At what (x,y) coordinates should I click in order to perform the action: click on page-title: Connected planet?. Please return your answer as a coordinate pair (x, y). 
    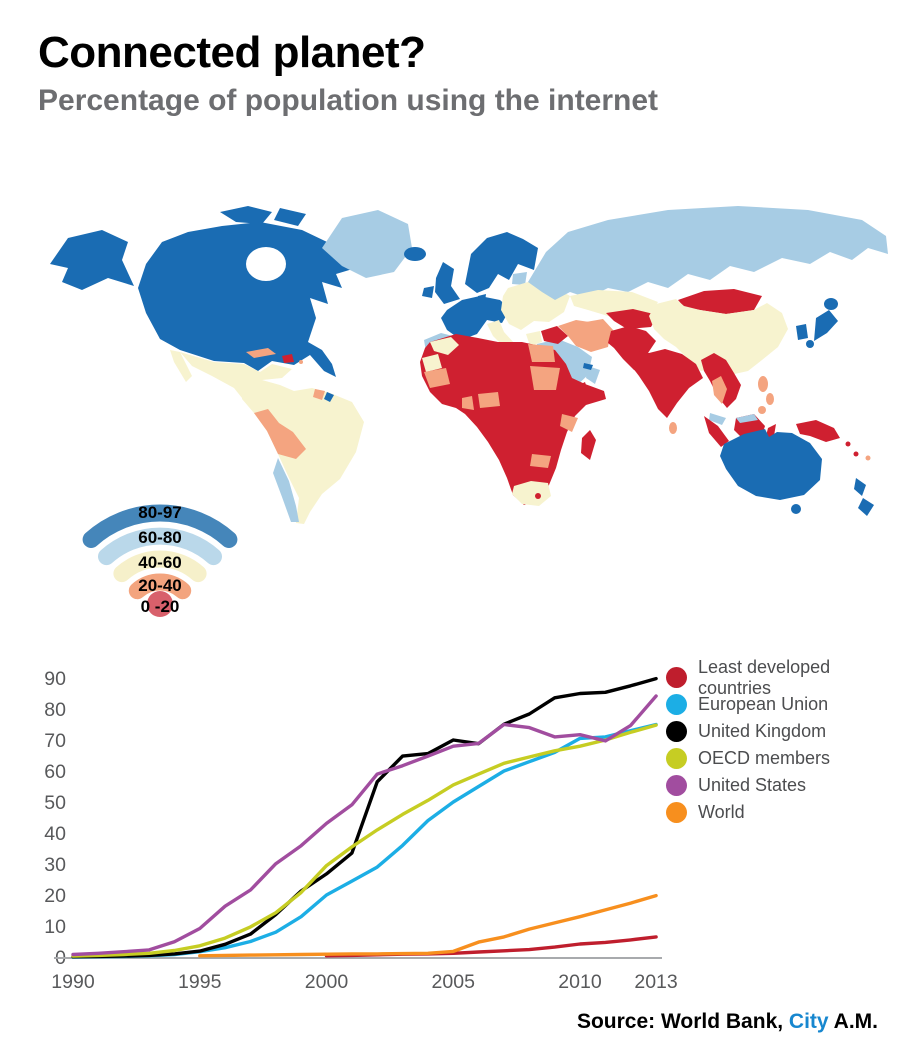
    Looking at the image, I should click on (232, 52).